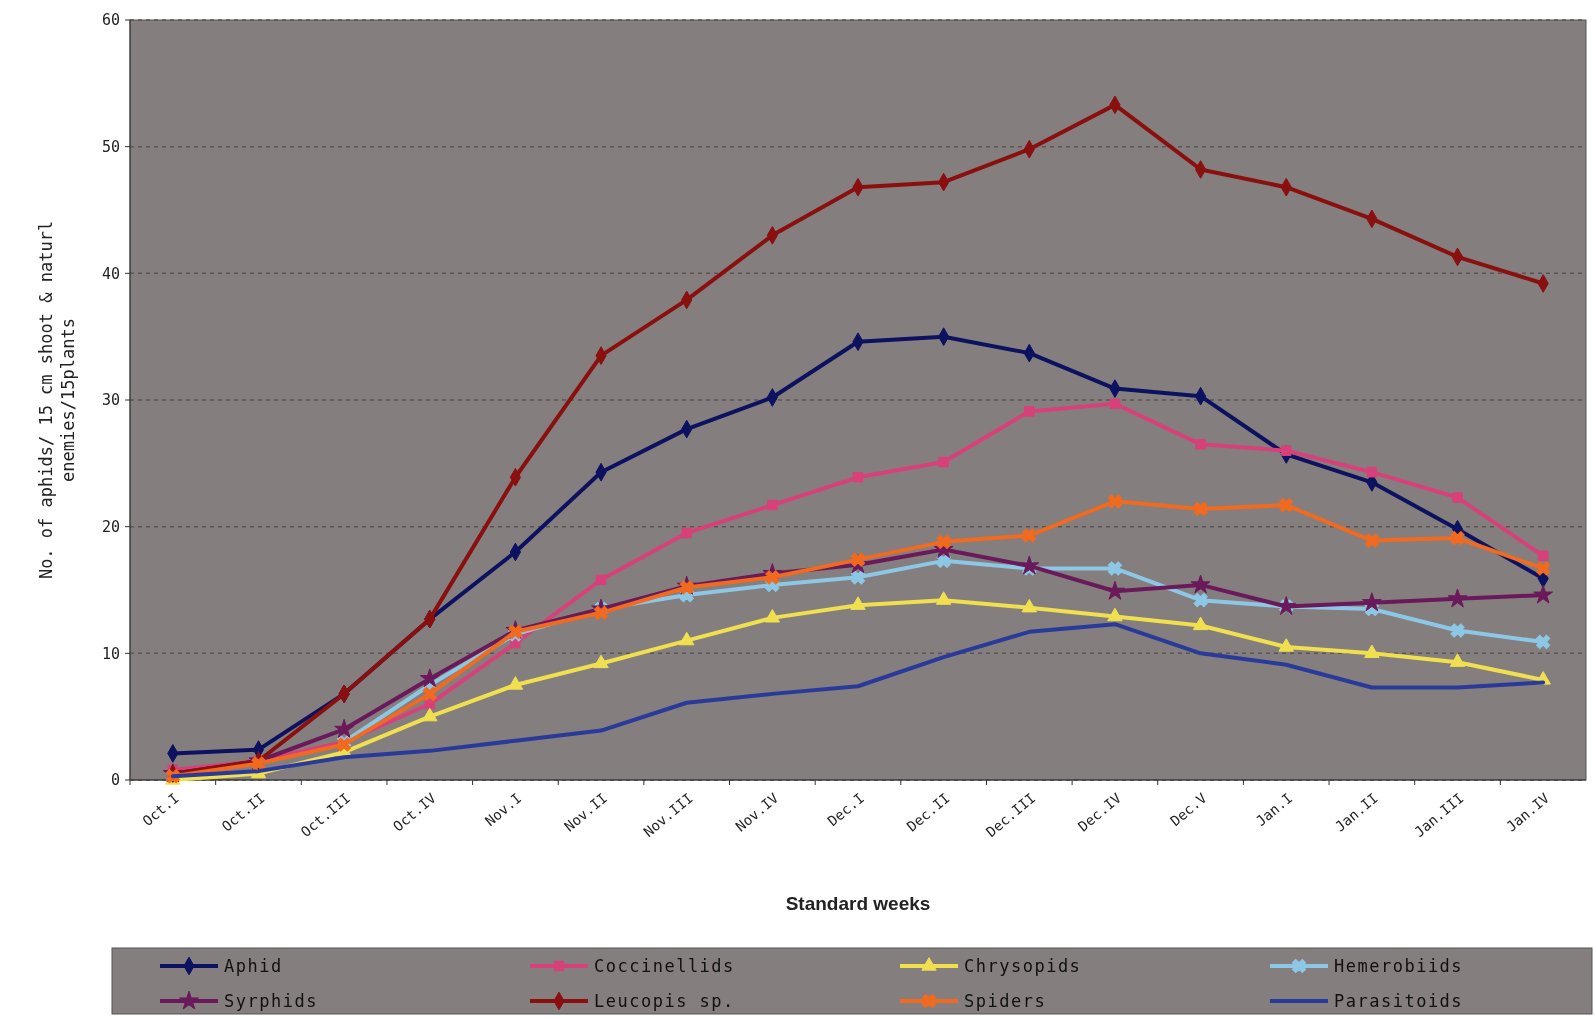 The height and width of the screenshot is (1018, 1594). Describe the element at coordinates (110, 653) in the screenshot. I see `y-tick-label: 10` at that location.